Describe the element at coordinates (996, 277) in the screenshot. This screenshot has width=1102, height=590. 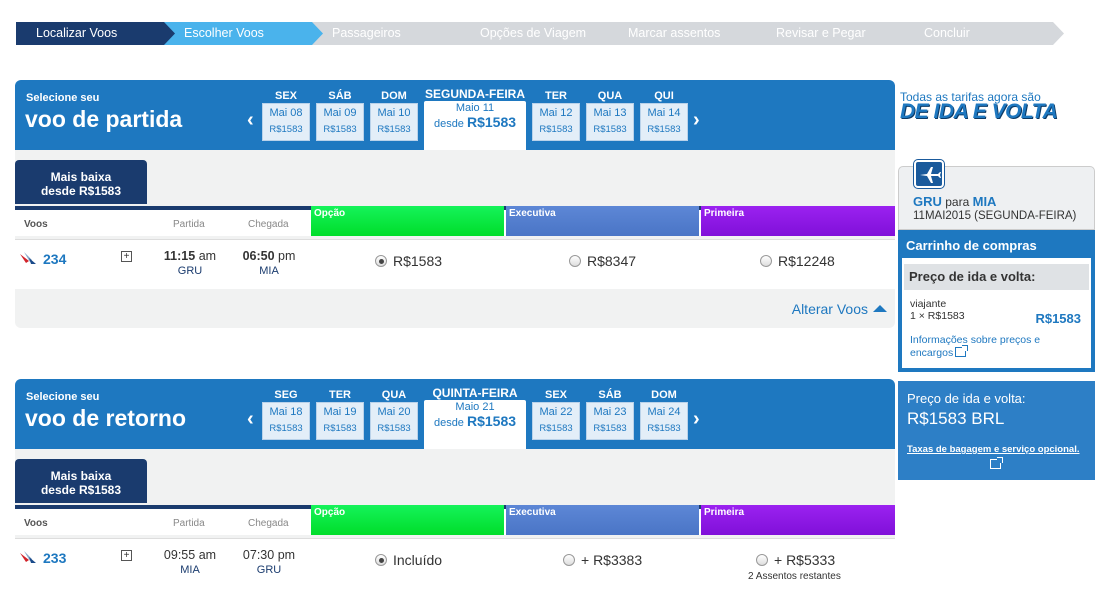
I see `cart-price-header: Preço de ida e volta:` at that location.